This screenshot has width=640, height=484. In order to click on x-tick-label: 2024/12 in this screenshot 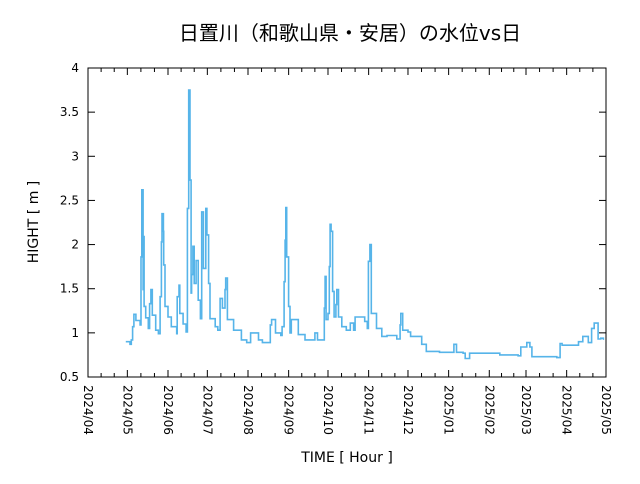, I will do `click(408, 410)`.